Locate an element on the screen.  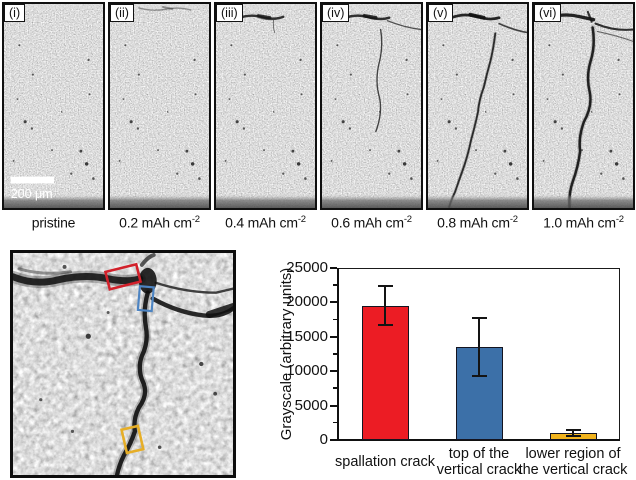
x-category-label: lower region of the vertical crack is located at coordinates (569, 462).